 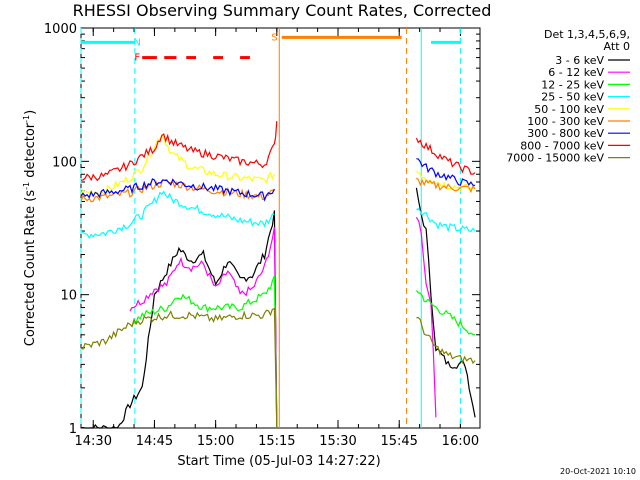 What do you see at coordinates (177, 190) in the screenshot?
I see `series-line-6-pre` at bounding box center [177, 190].